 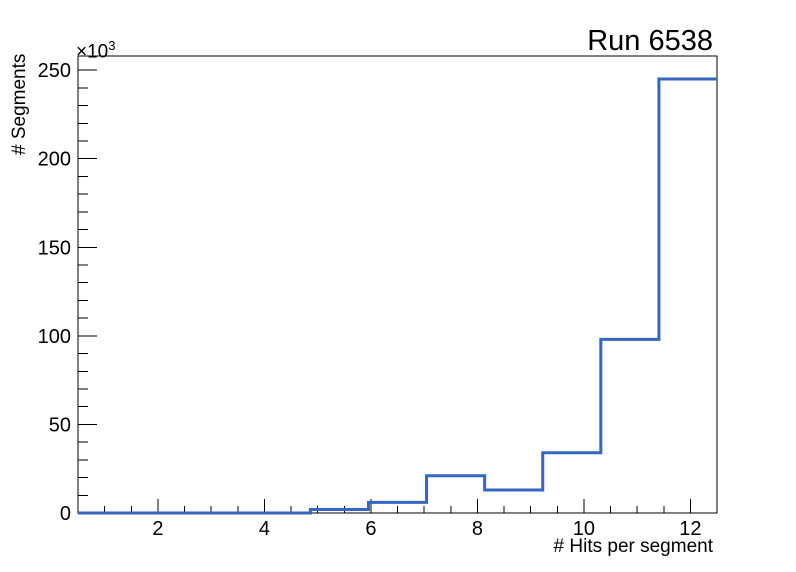 What do you see at coordinates (92, 52) in the screenshot?
I see `y-scale-prefix: ×10` at bounding box center [92, 52].